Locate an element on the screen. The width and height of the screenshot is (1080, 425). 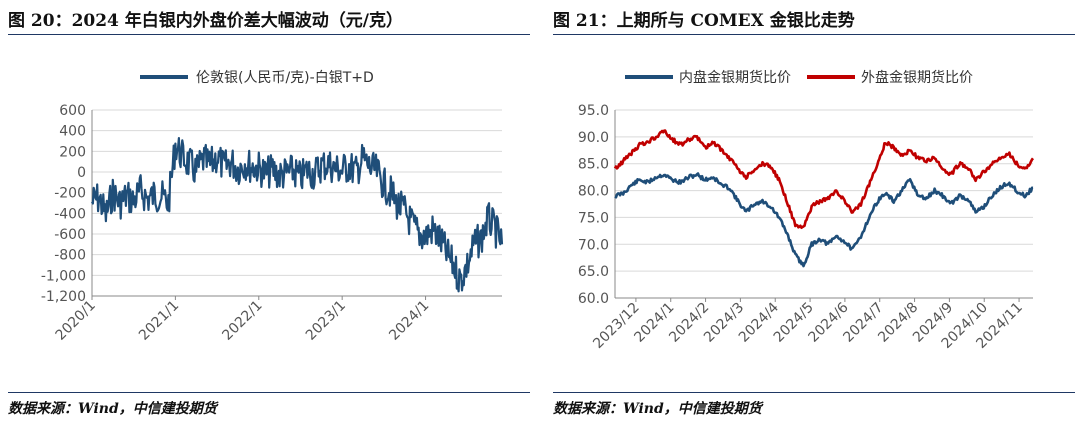
y-tick-label: 80.0 is located at coordinates (593, 192).